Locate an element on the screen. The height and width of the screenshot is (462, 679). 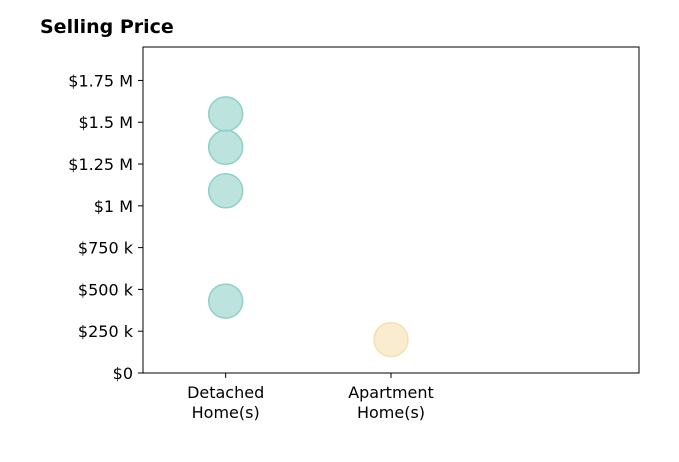
y-tick-label: $500 k is located at coordinates (106, 289).